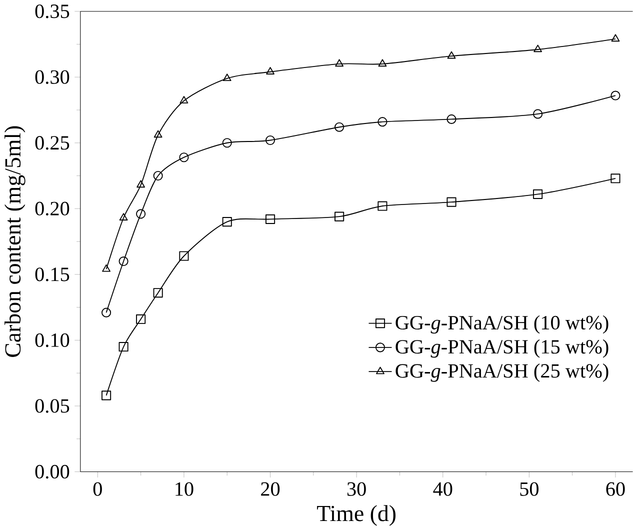 Image resolution: width=633 pixels, height=530 pixels. I want to click on y-tick-label: 0.35, so click(52, 11).